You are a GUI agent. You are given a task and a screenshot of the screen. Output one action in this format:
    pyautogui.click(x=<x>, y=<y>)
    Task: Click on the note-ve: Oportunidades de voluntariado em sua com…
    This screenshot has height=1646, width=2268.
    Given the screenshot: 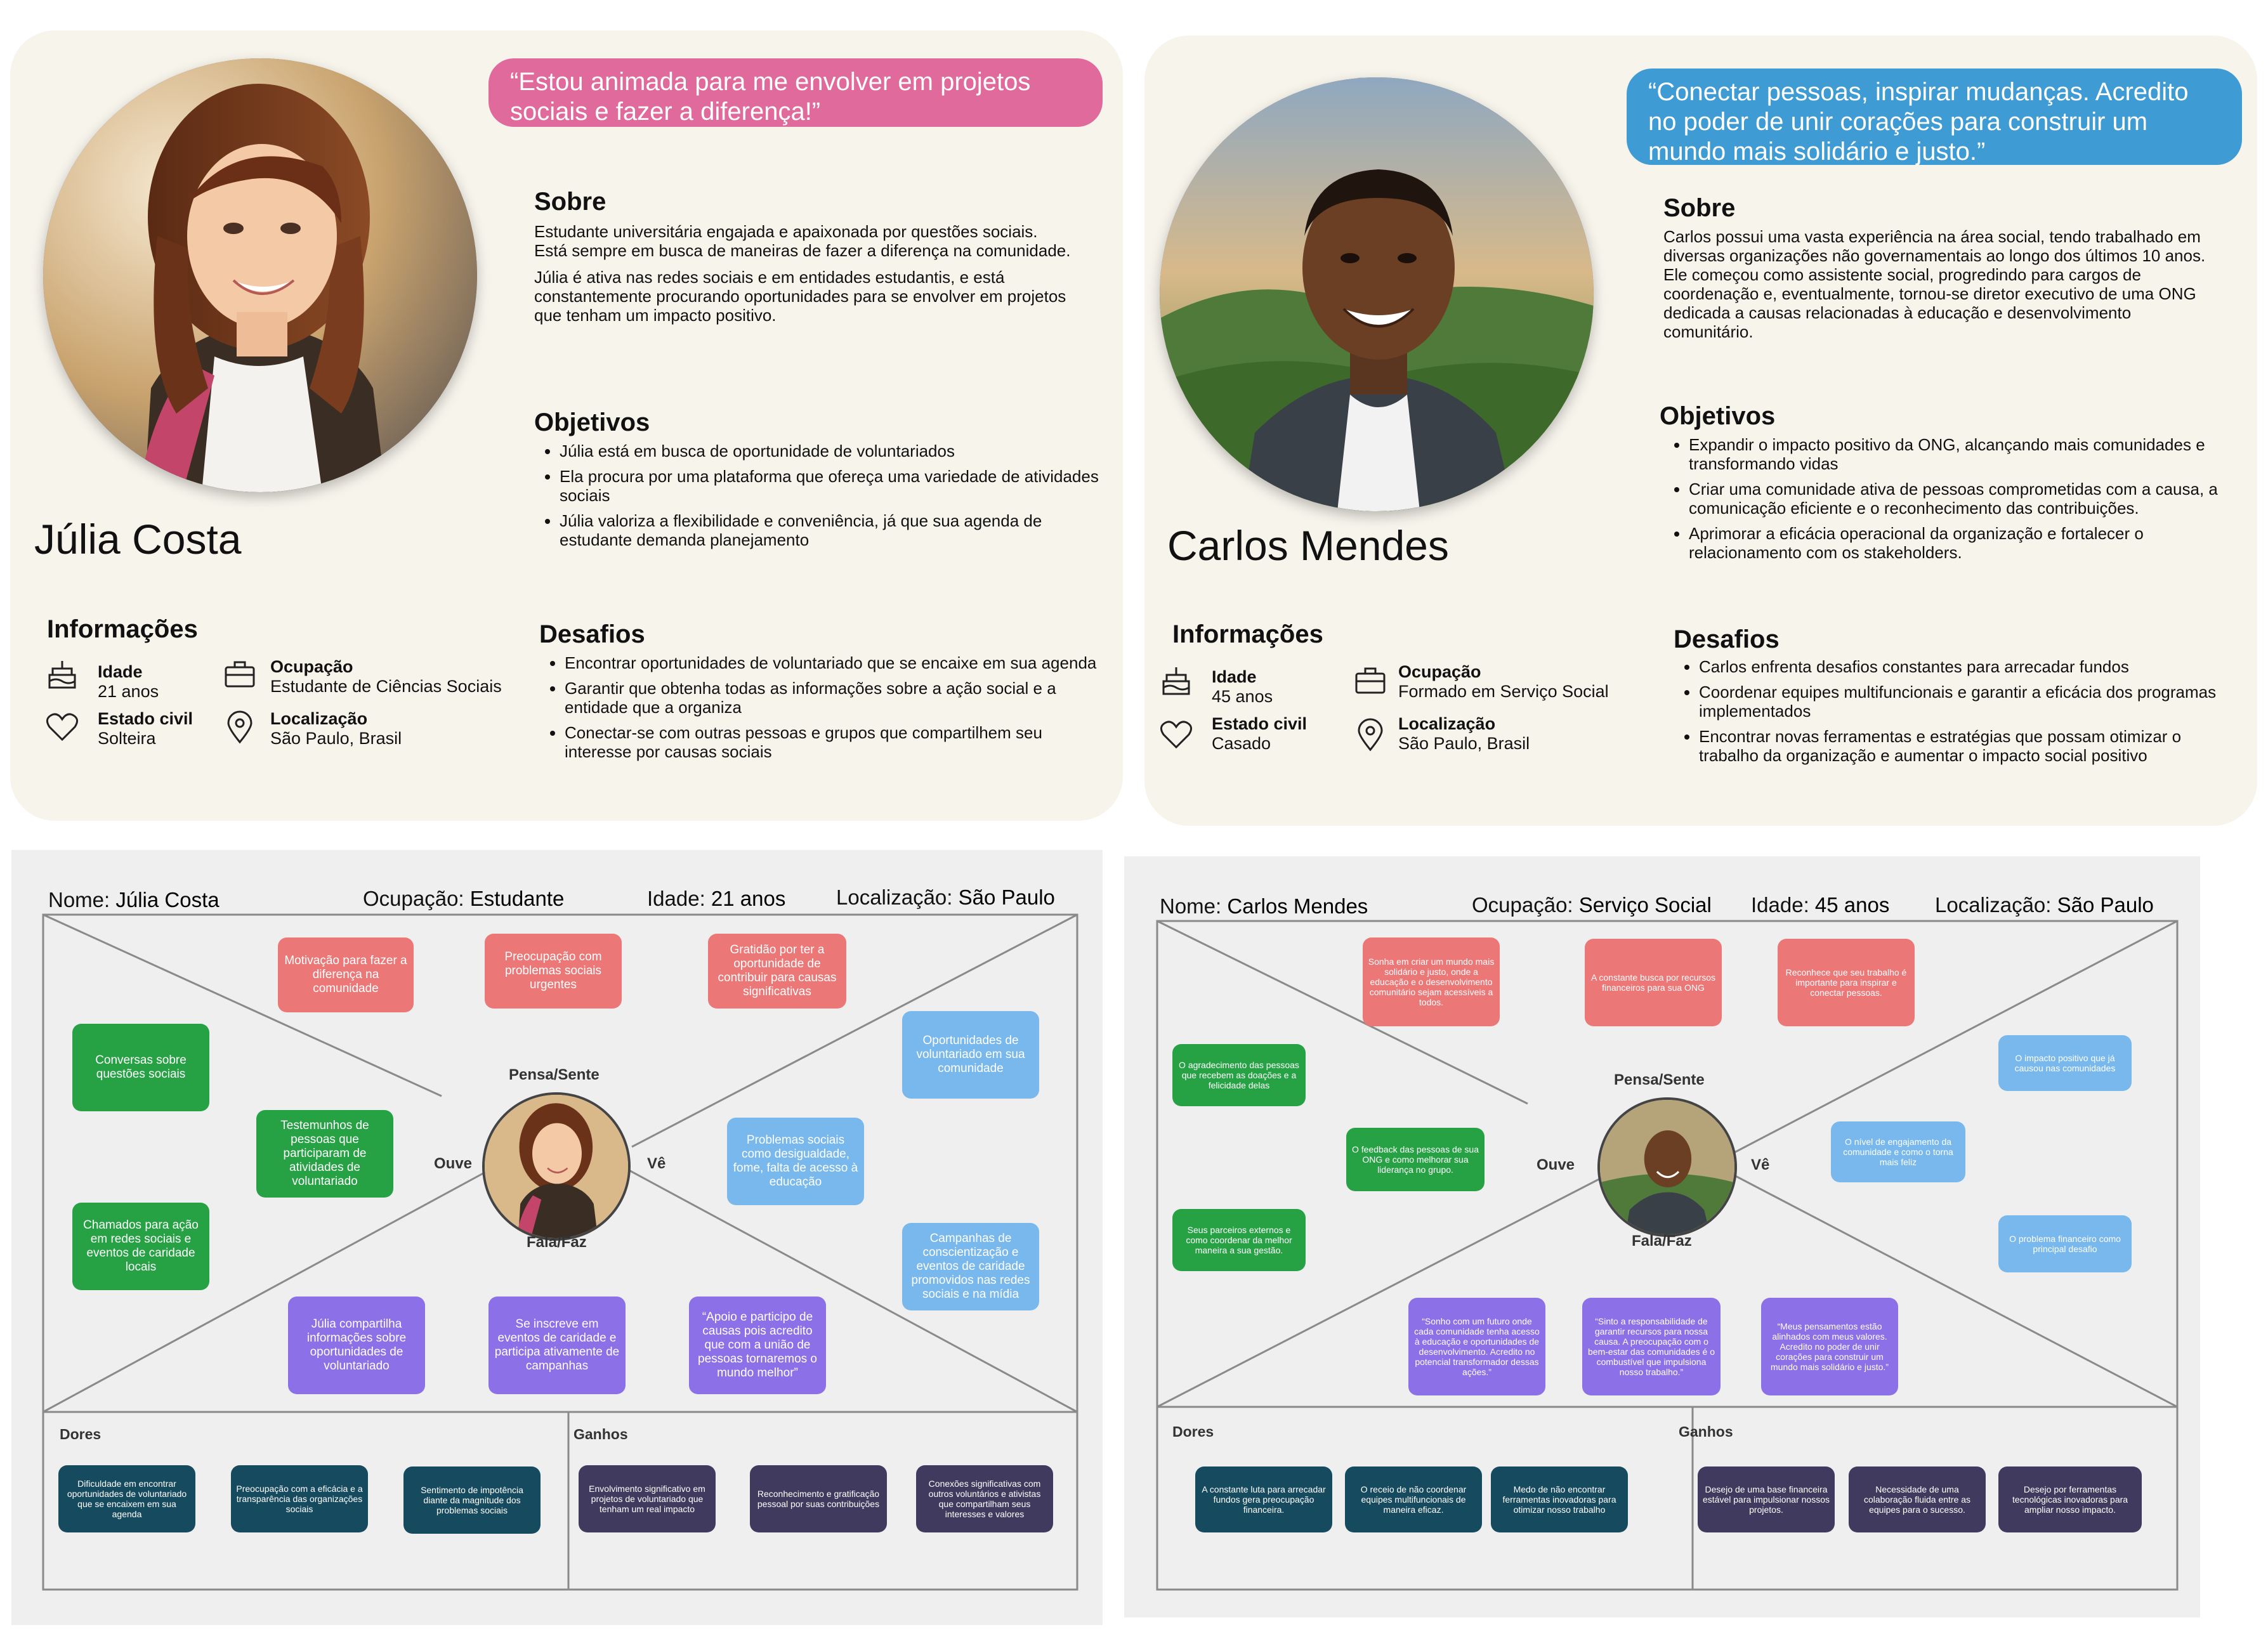 What is the action you would take?
    pyautogui.click(x=970, y=1055)
    